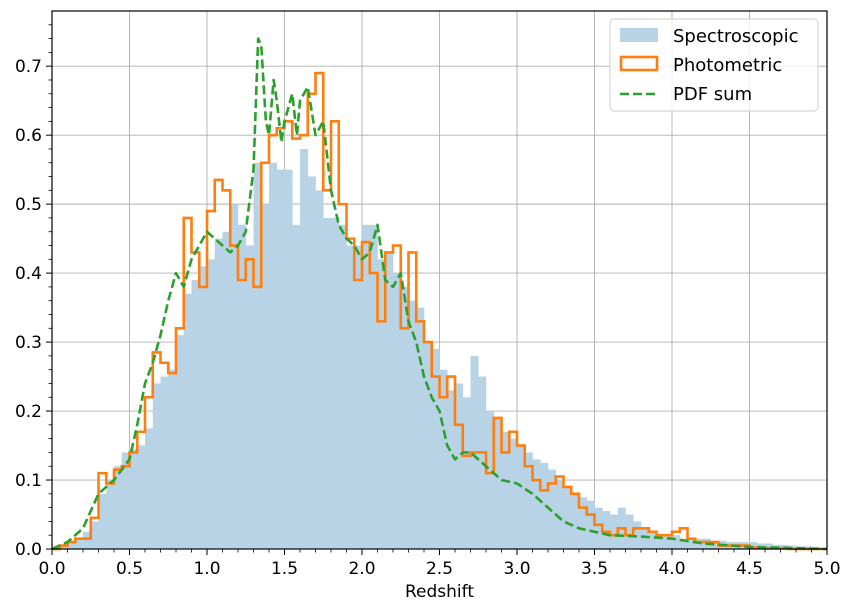  What do you see at coordinates (361, 569) in the screenshot?
I see `x-tick-label-4: 2.0` at bounding box center [361, 569].